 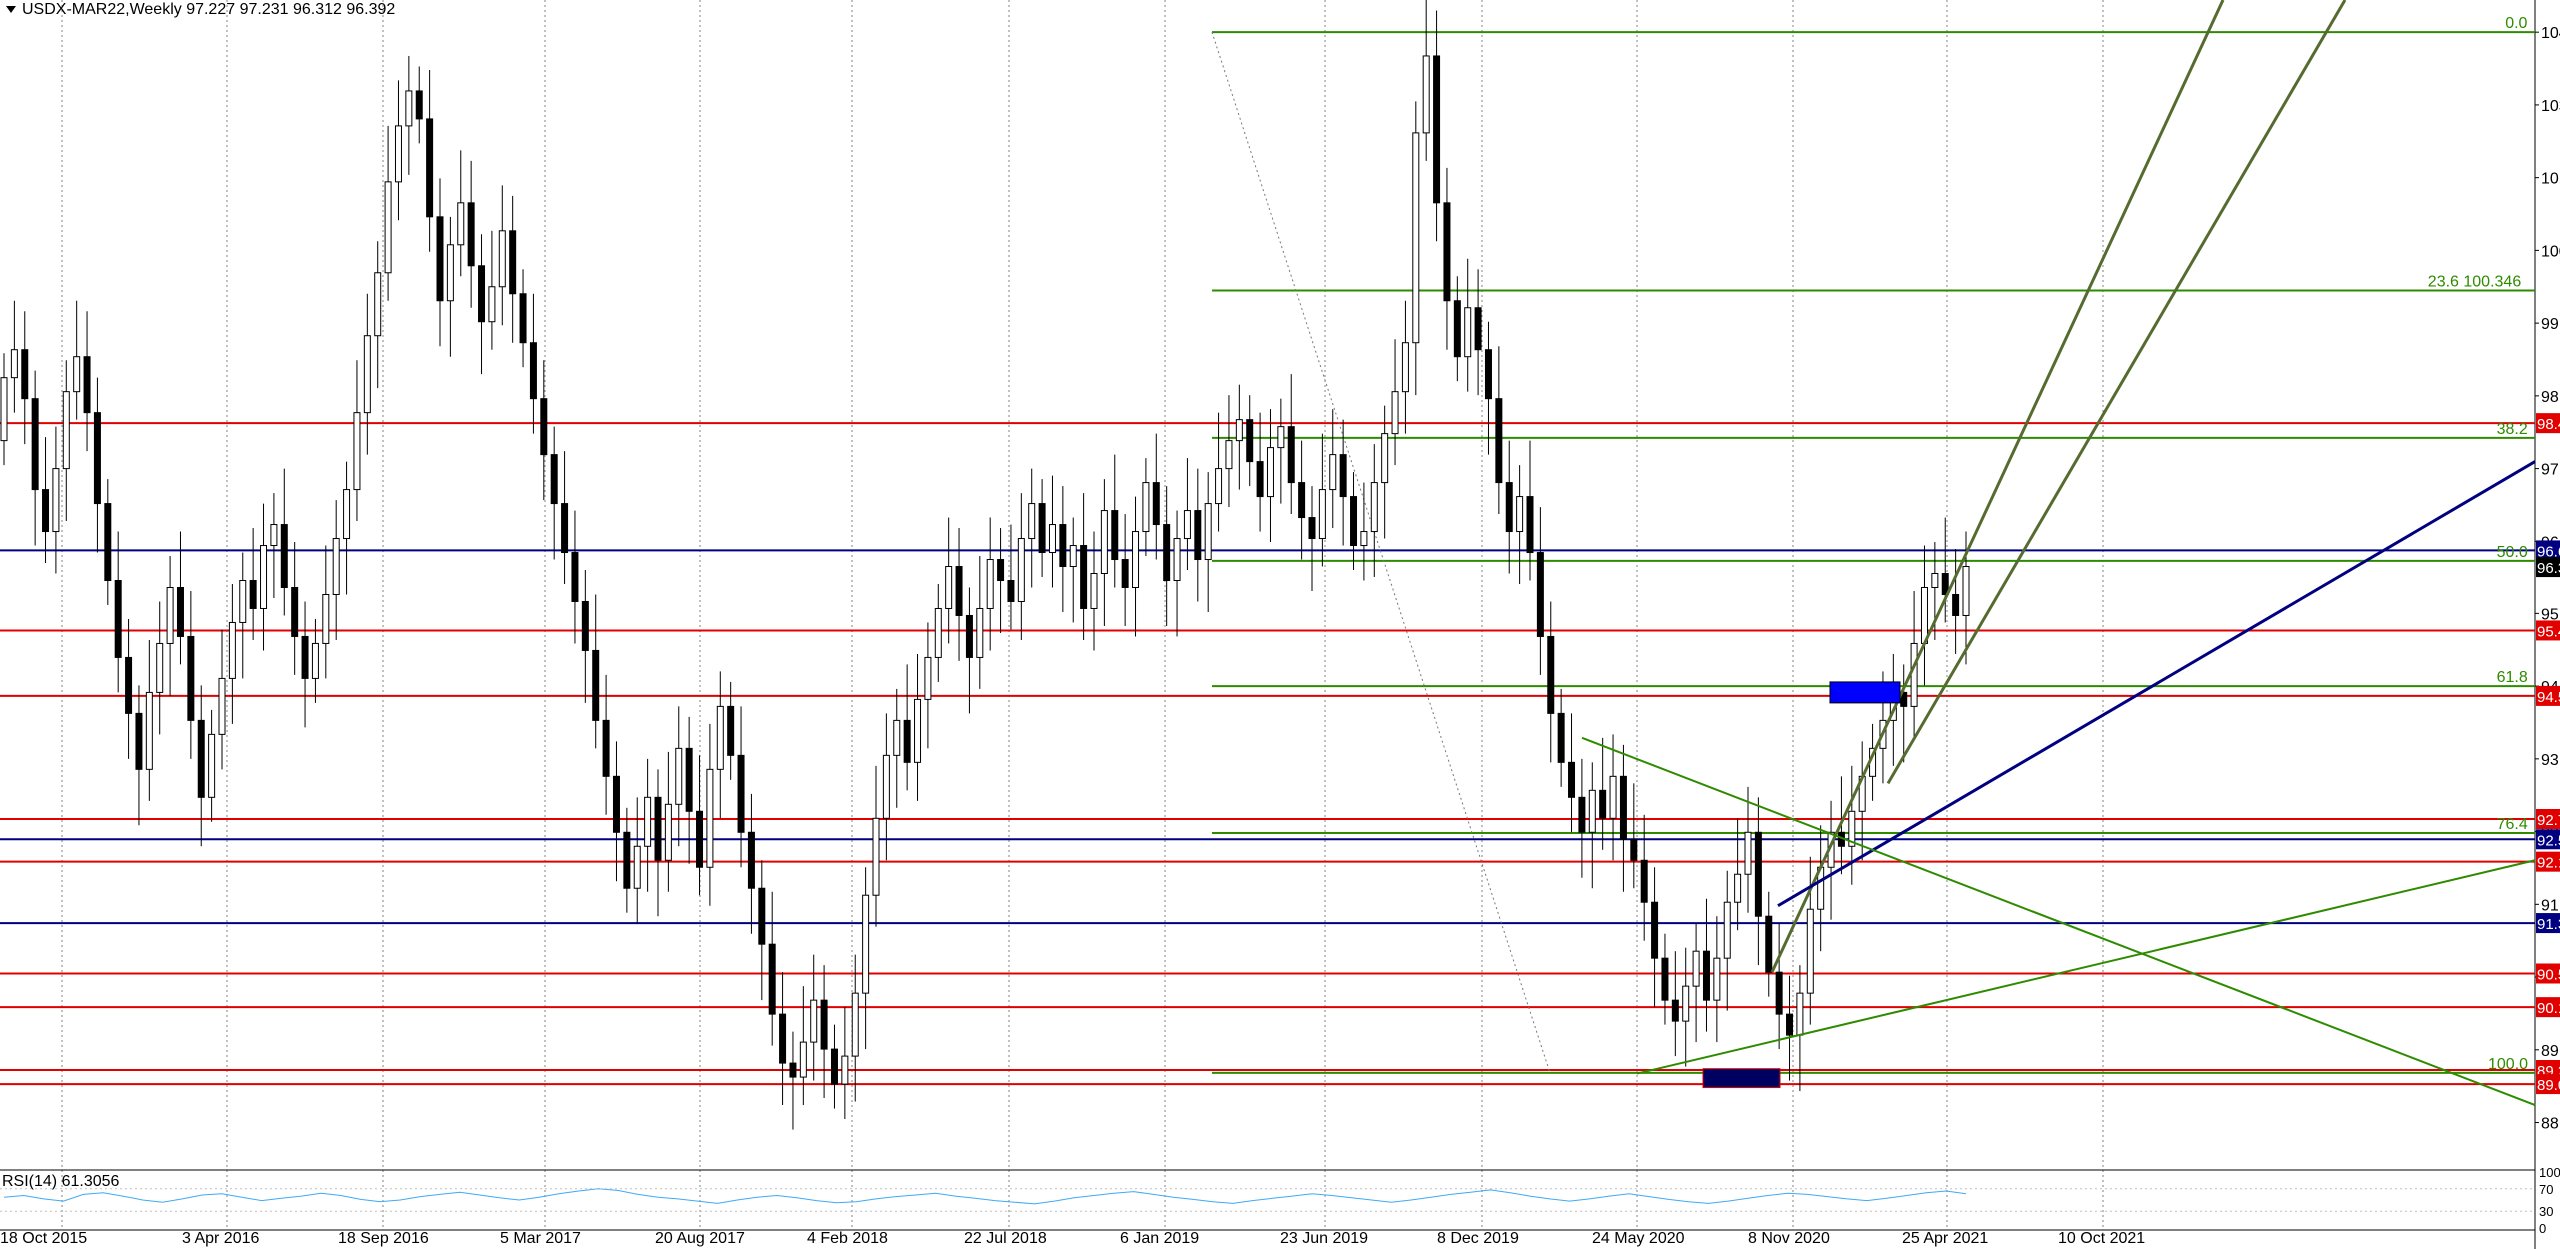 I want to click on y-tick-label: 100.920, so click(x=2550, y=251).